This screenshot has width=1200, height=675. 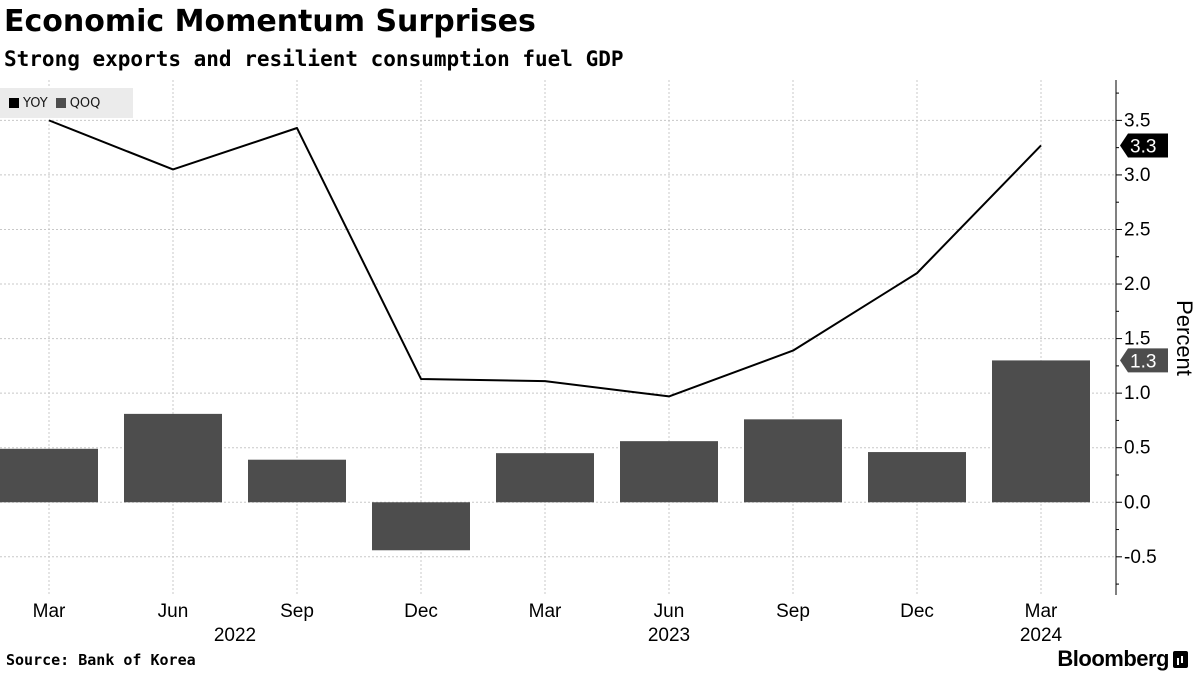 I want to click on yoy-last-value-tag, so click(x=1144, y=145).